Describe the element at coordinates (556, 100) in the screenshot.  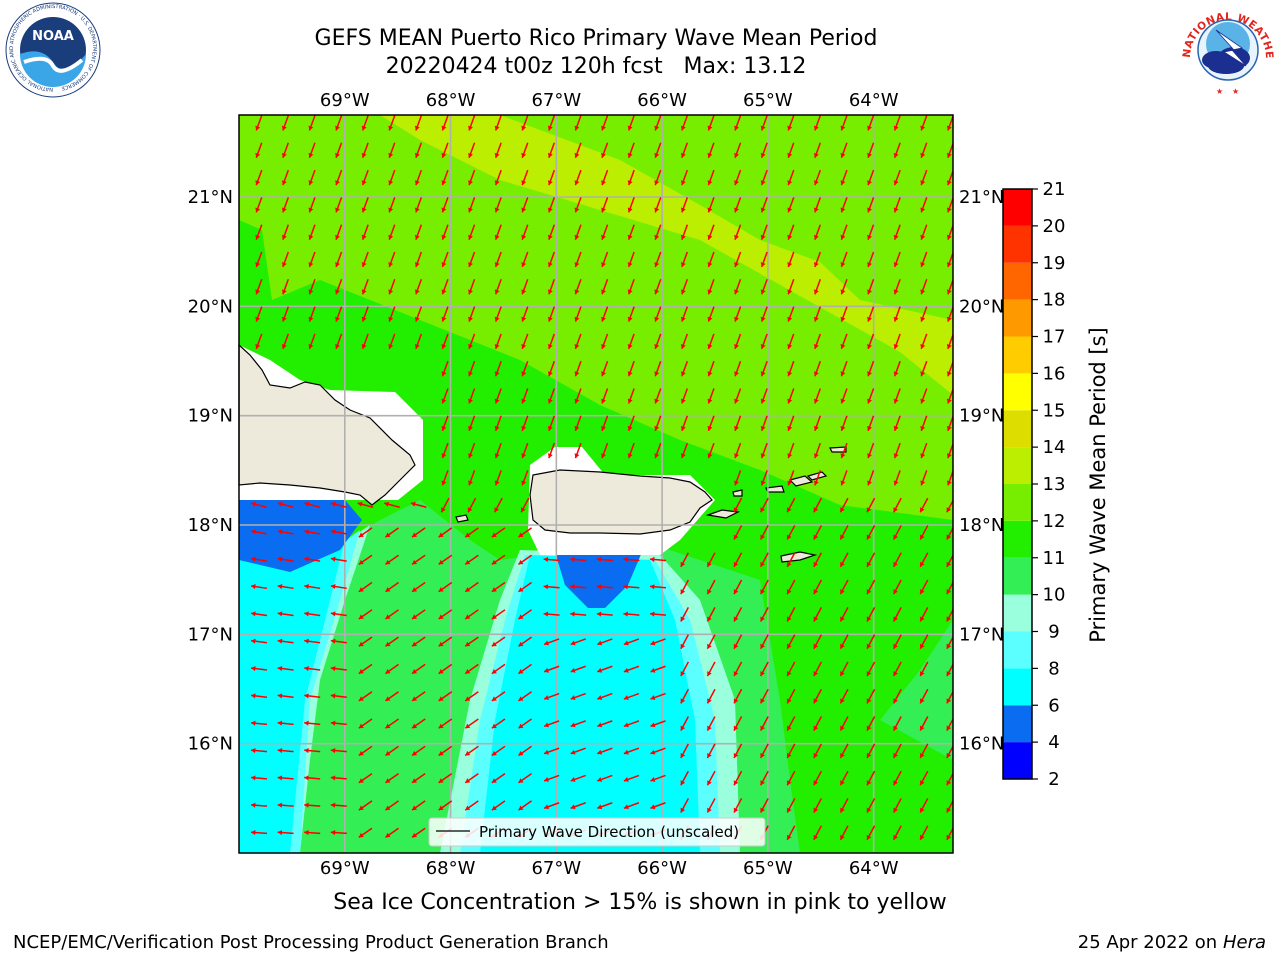
I see `lon-tick-label-top: 67°W` at that location.